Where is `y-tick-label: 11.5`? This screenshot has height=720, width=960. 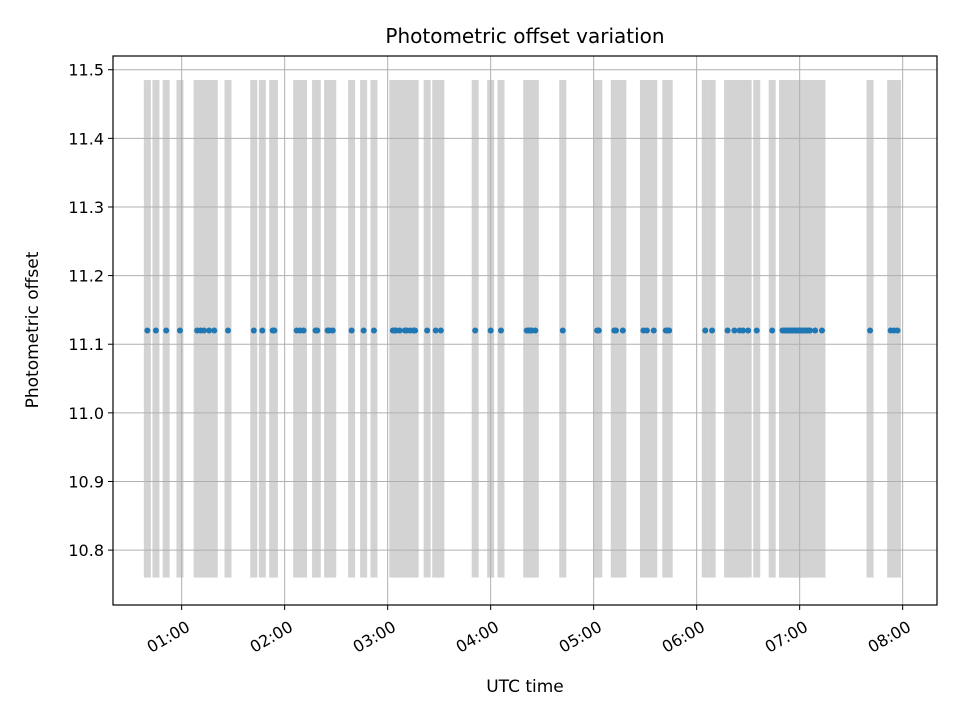
y-tick-label: 11.5 is located at coordinates (86, 70).